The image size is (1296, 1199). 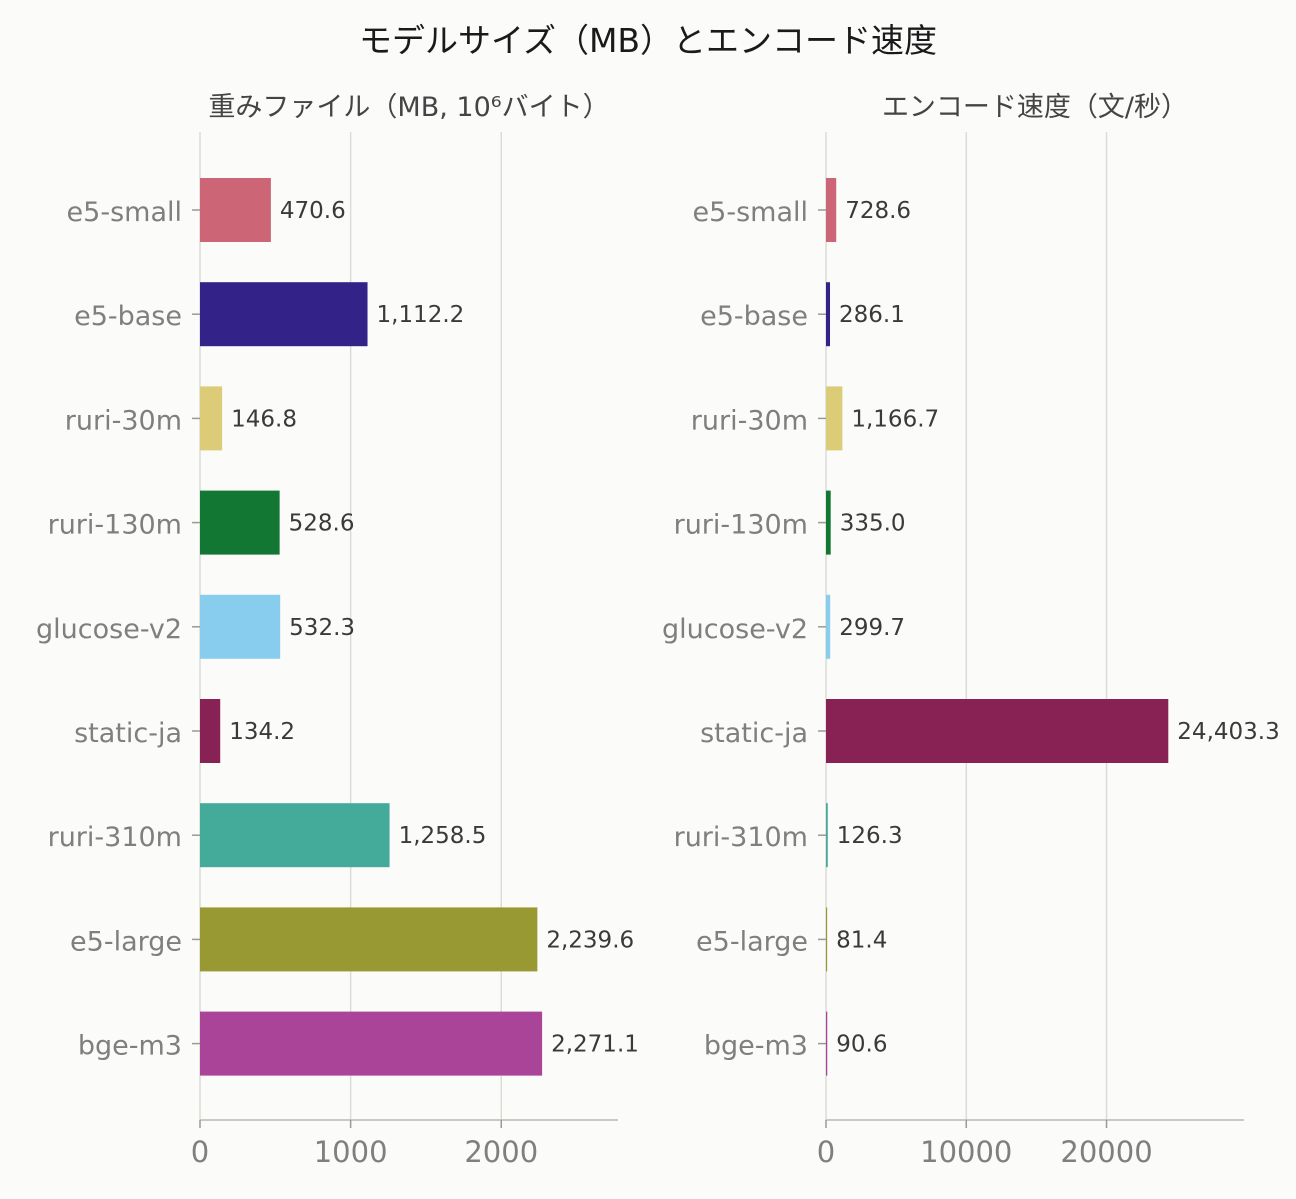 I want to click on value-label: 470.6, so click(x=313, y=211).